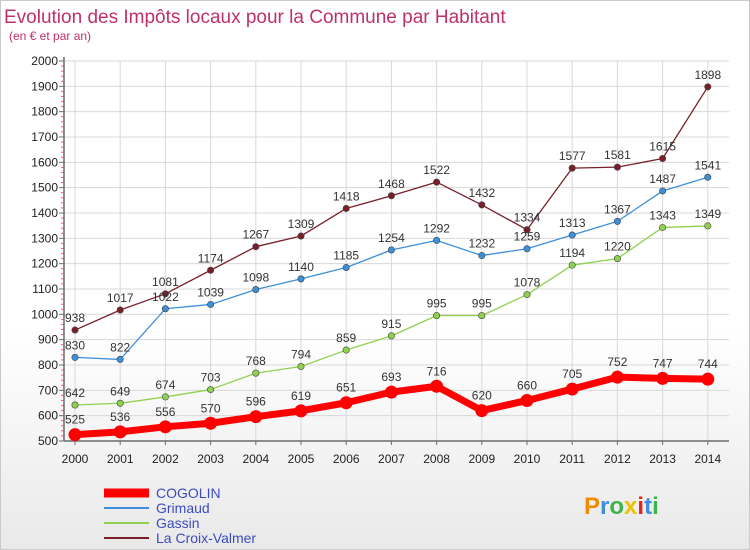 The image size is (750, 550). Describe the element at coordinates (44, 86) in the screenshot. I see `y-tick-label: 1900` at that location.